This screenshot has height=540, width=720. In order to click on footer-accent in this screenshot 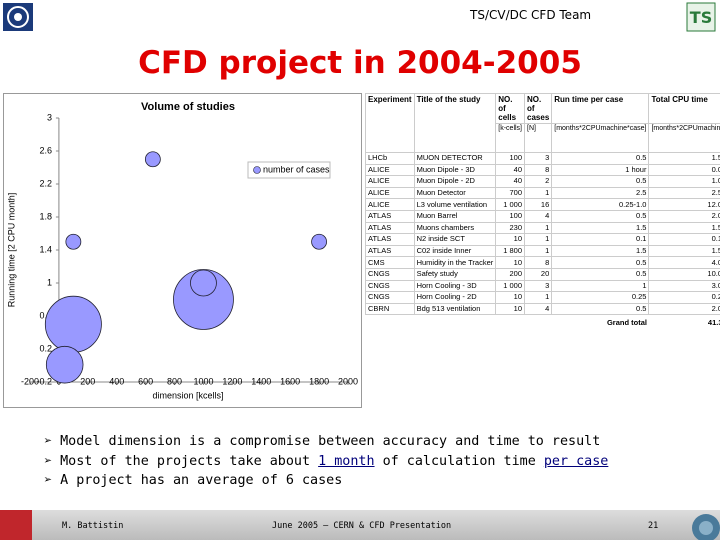, I will do `click(16, 525)`.